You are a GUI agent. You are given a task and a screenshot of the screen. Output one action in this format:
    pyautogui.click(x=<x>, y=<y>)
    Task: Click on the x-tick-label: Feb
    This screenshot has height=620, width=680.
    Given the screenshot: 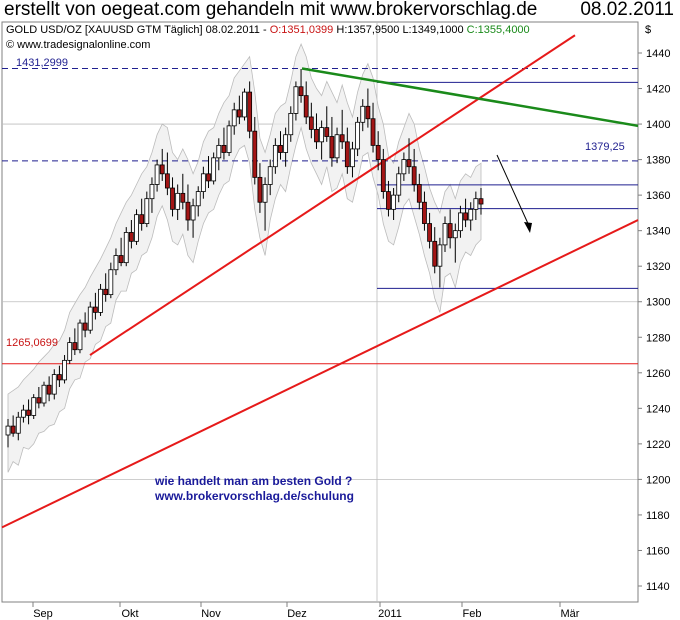 What is the action you would take?
    pyautogui.click(x=472, y=614)
    